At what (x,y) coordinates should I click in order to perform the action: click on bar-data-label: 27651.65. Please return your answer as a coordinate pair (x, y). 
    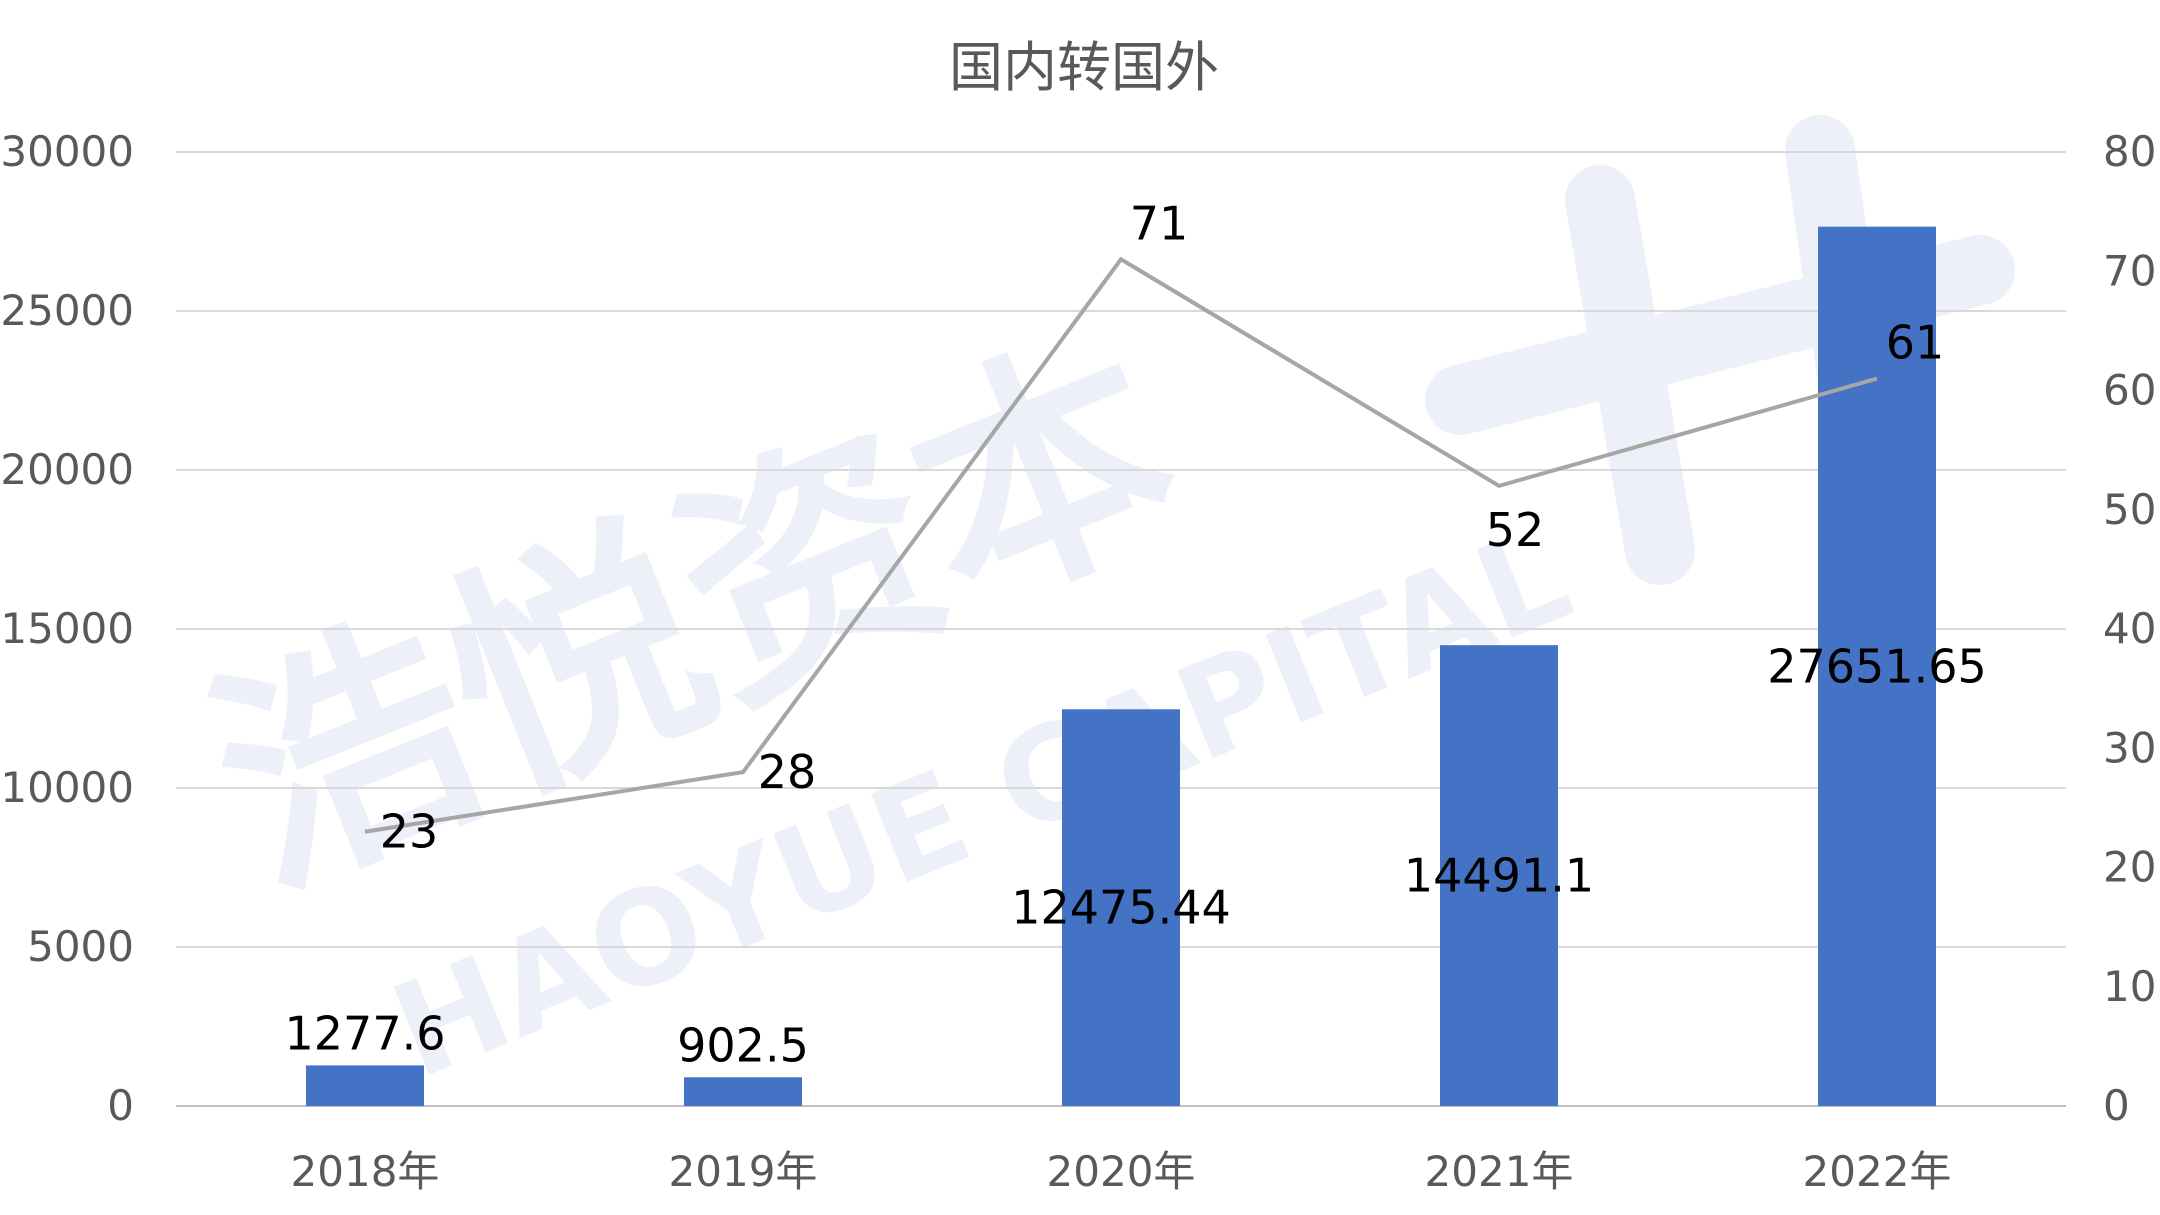
    Looking at the image, I should click on (1877, 666).